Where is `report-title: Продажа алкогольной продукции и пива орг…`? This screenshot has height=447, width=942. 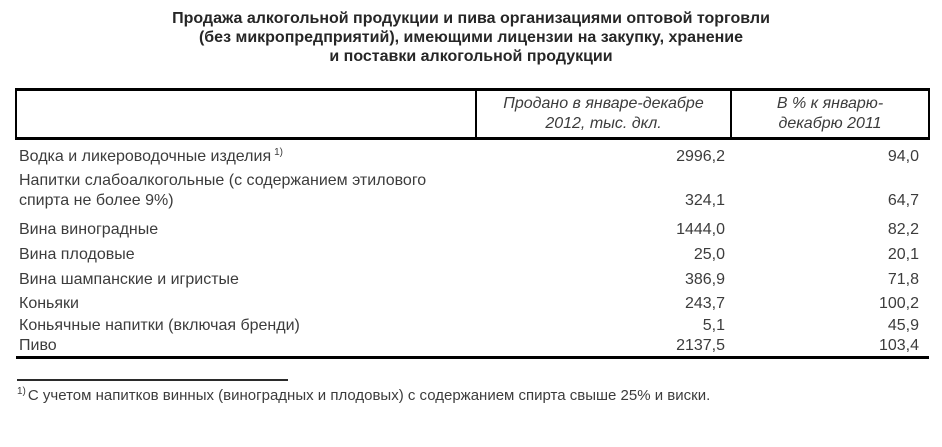 report-title: Продажа алкогольной продукции и пива орг… is located at coordinates (471, 33).